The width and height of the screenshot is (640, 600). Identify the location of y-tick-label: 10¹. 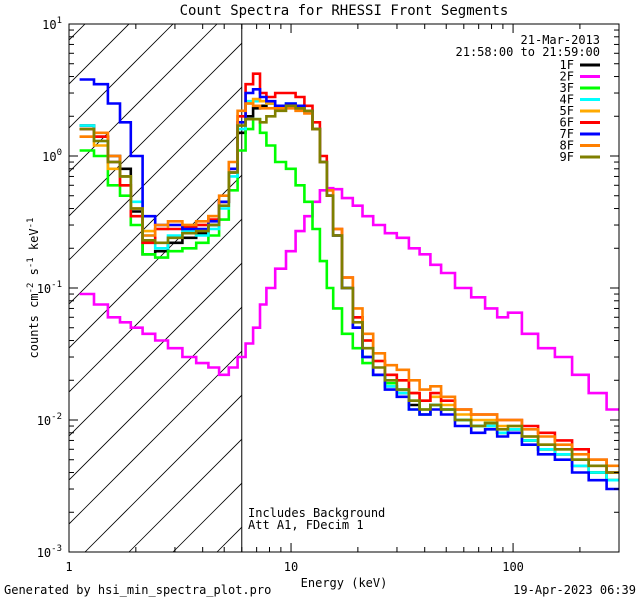
(52, 24).